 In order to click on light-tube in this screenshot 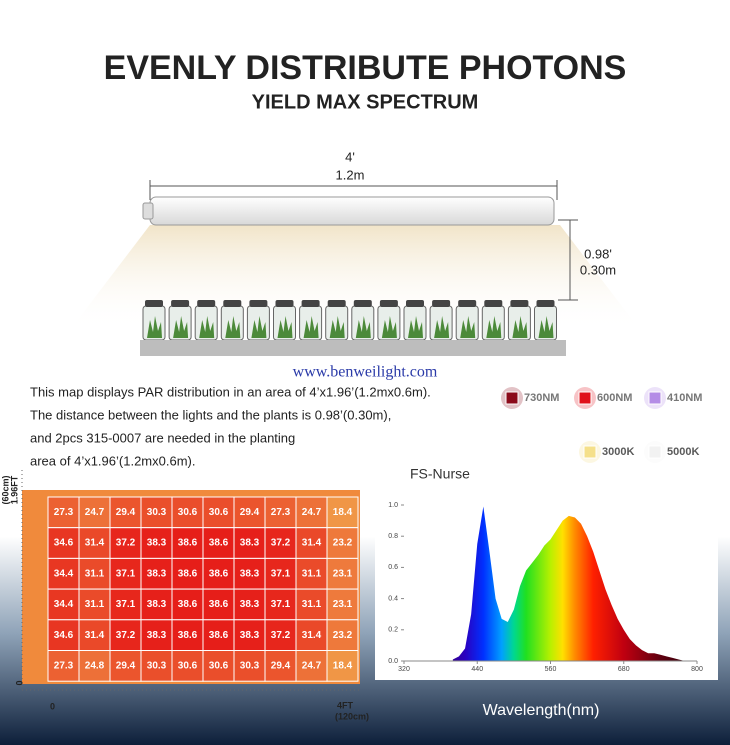, I will do `click(352, 211)`.